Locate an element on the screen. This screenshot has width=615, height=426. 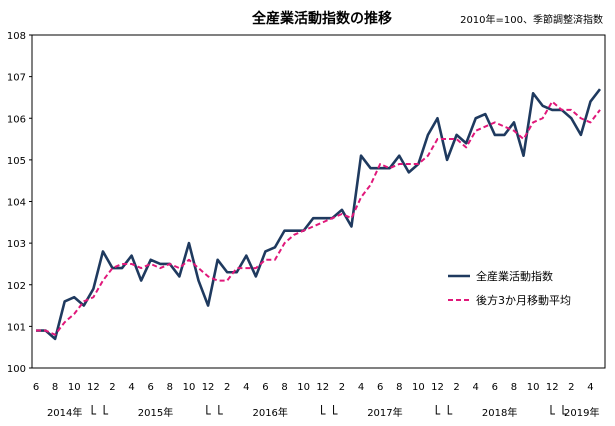
year-label: 2017年 is located at coordinates (384, 412).